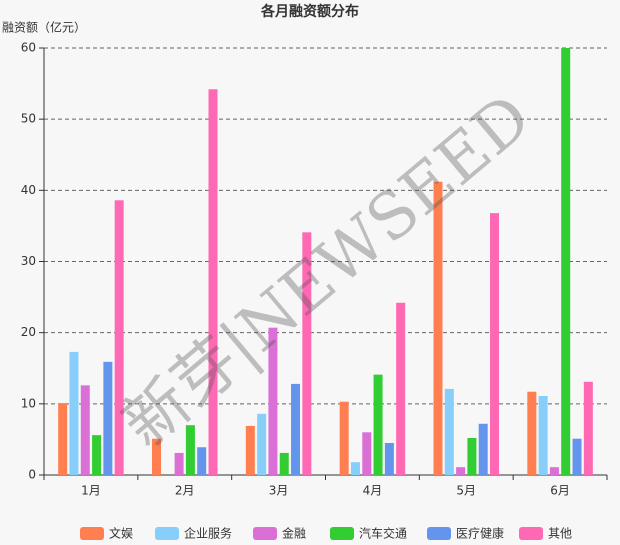 This screenshot has height=545, width=620. I want to click on legend-label: 金融, so click(294, 533).